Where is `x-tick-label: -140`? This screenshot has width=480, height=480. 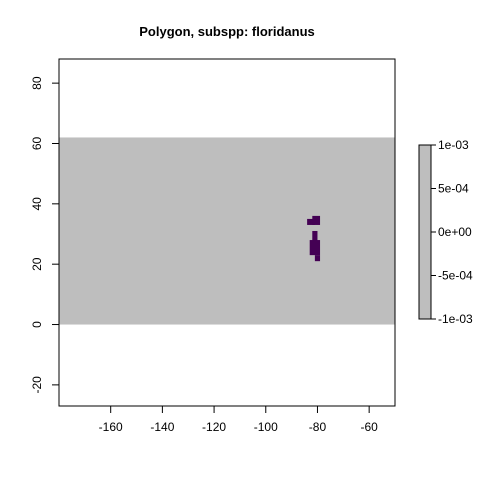
x-tick-label: -140 is located at coordinates (162, 427).